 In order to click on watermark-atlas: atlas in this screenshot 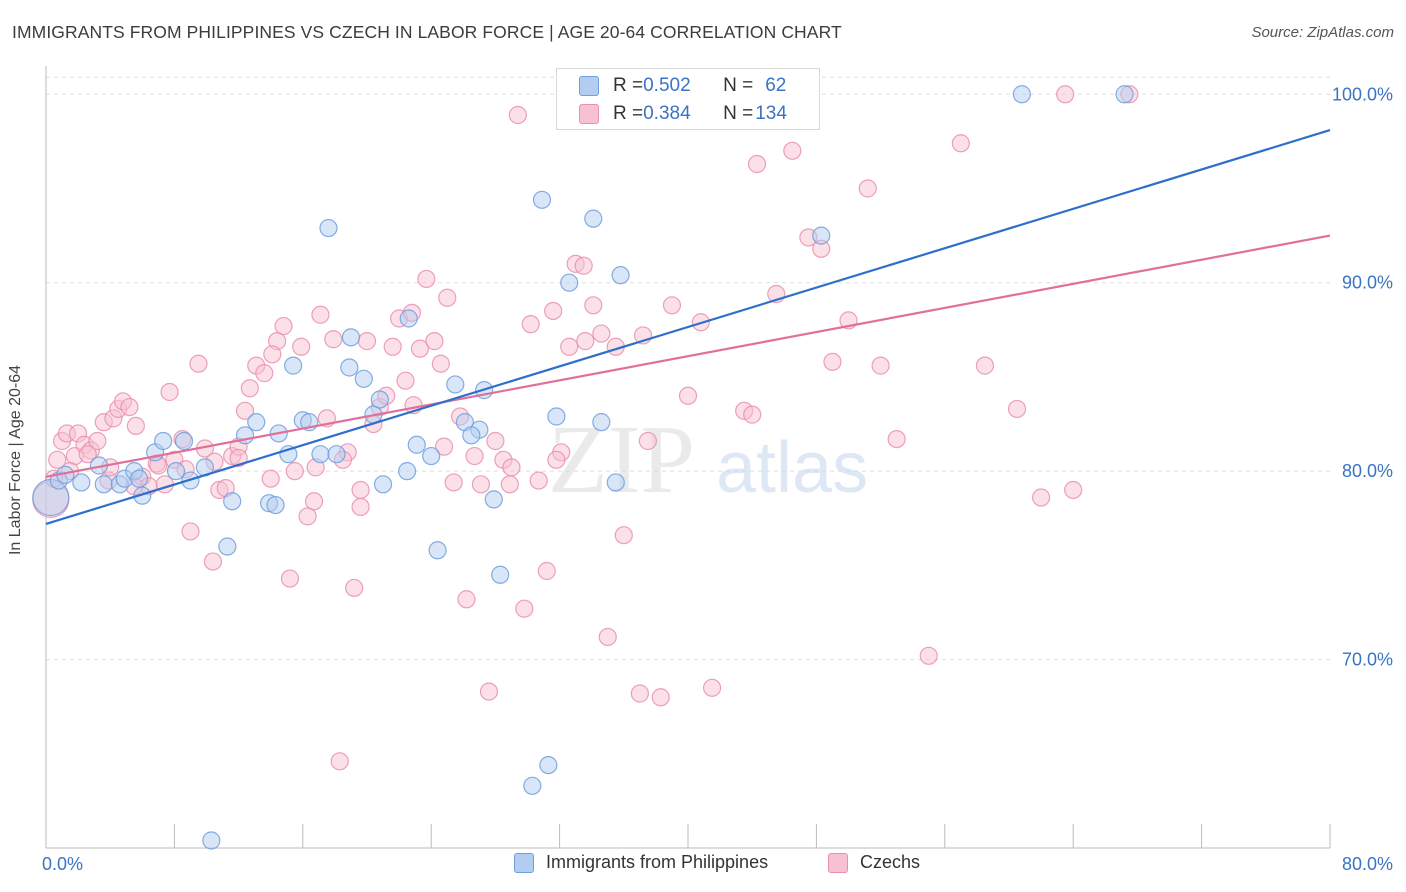, I will do `click(792, 468)`.